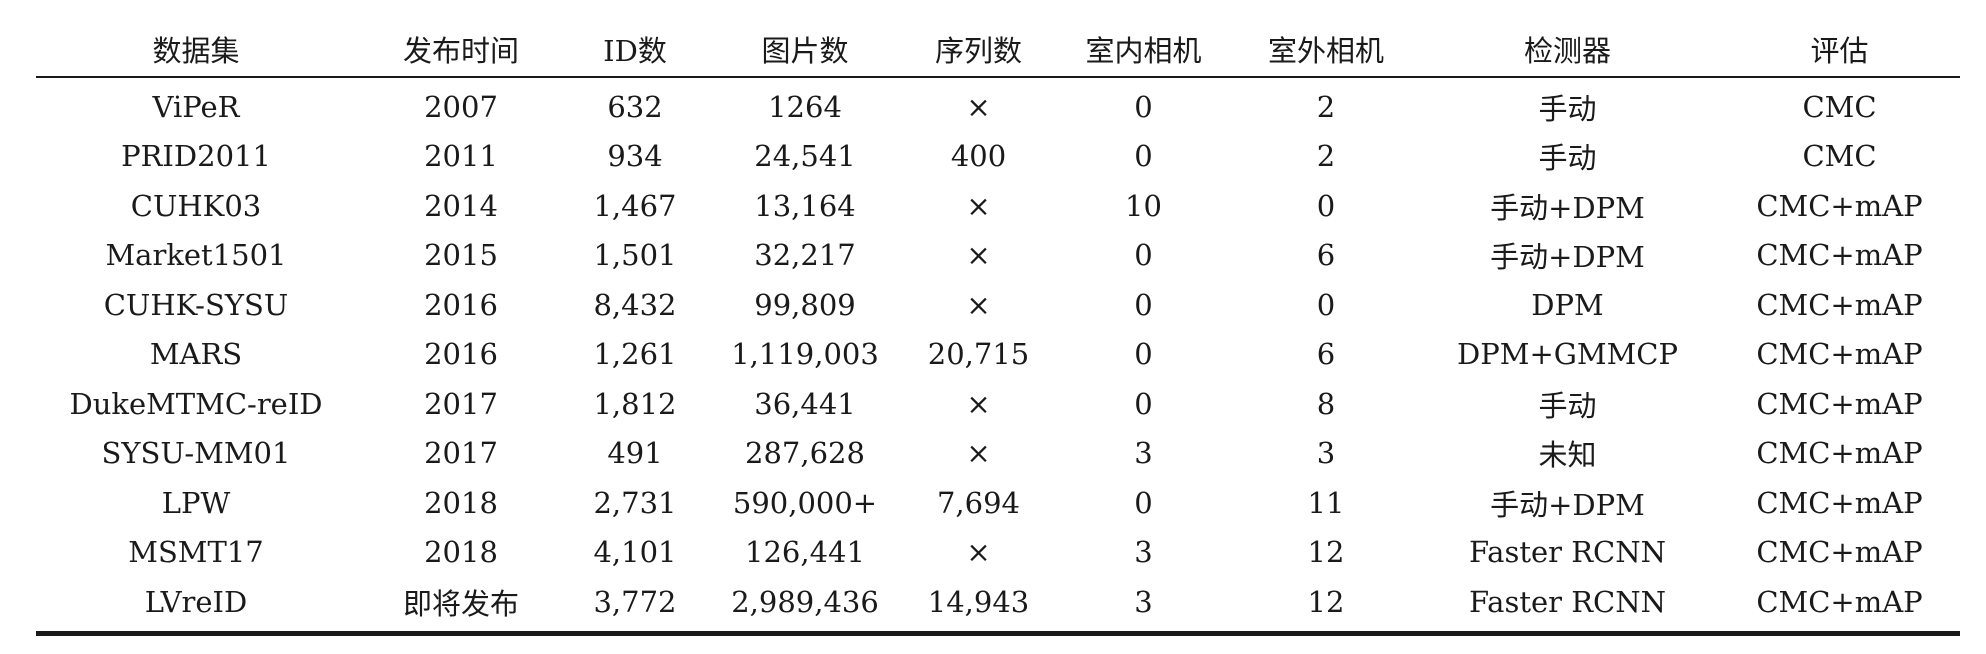 This screenshot has width=1986, height=654. I want to click on table-cell: 2014, so click(461, 205).